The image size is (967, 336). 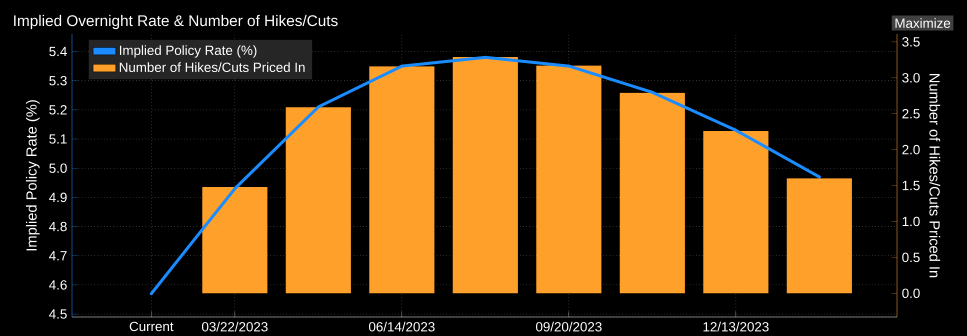 What do you see at coordinates (58, 139) in the screenshot?
I see `y-tick-label: 5.1` at bounding box center [58, 139].